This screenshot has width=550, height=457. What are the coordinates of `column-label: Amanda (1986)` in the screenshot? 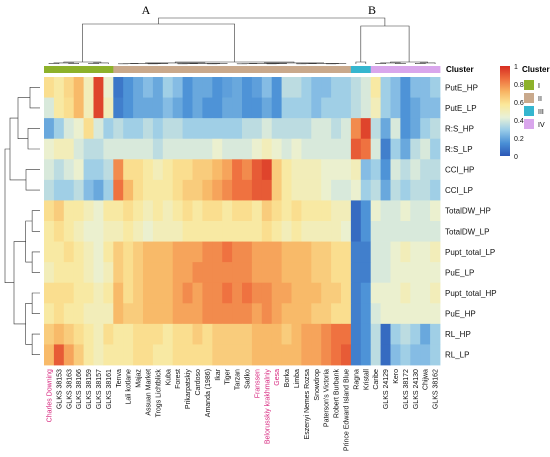 It's located at (208, 393).